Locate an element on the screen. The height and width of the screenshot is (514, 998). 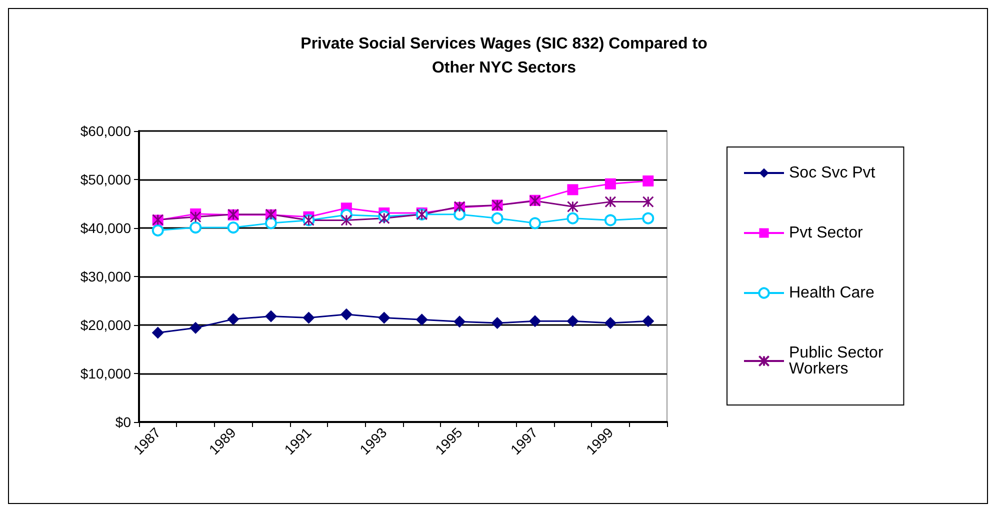
y-tick-label: $50,000 is located at coordinates (106, 180).